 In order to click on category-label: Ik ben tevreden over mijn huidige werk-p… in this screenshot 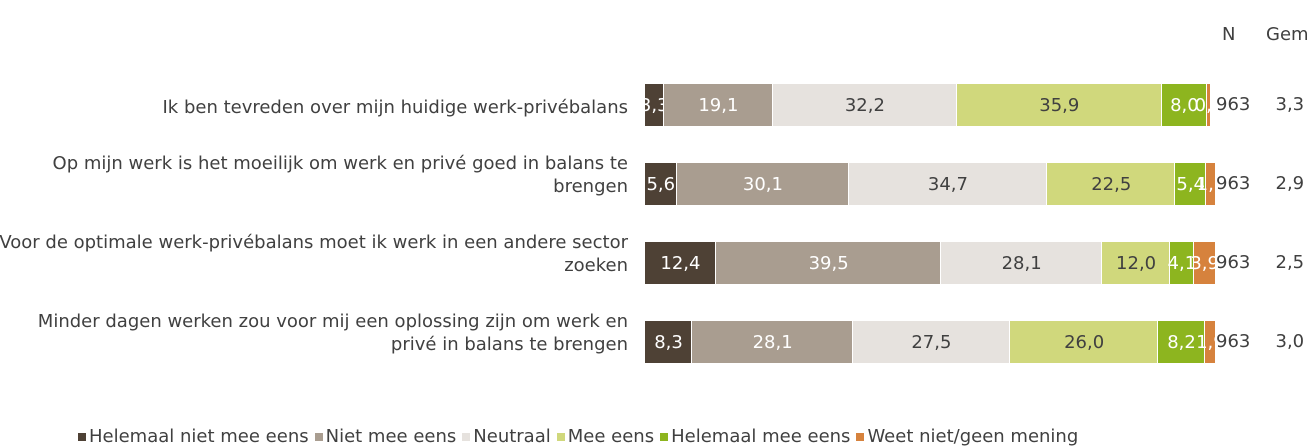, I will do `click(395, 107)`.